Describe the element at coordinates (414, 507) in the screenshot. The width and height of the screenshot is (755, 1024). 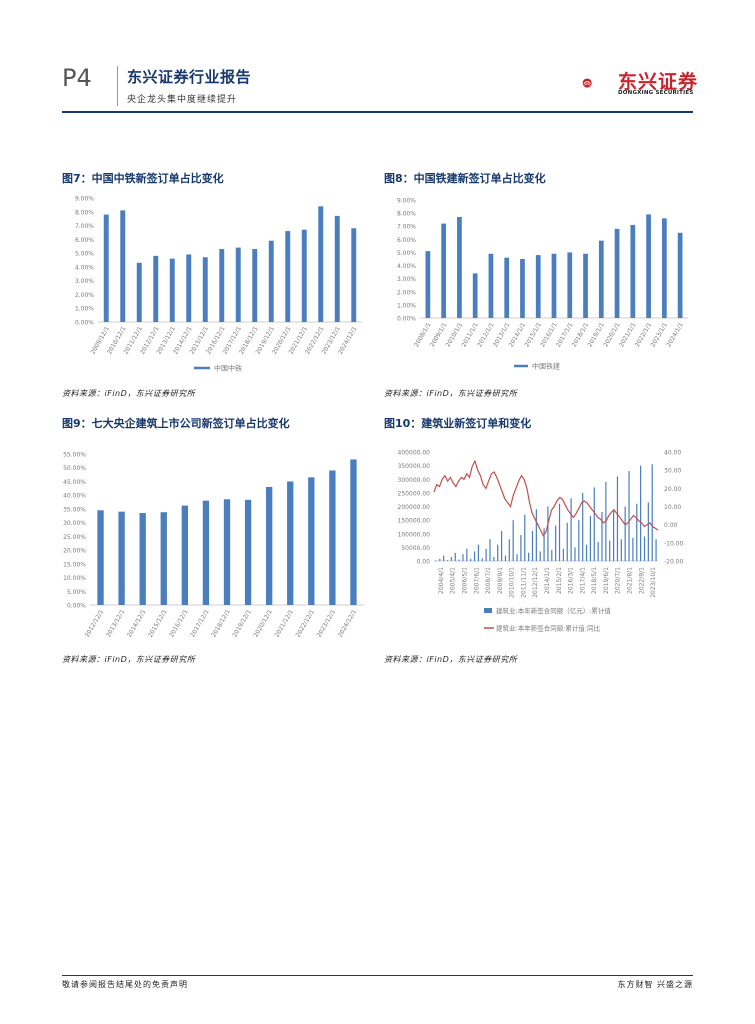
I see `y-left-tick-label: 200000.00` at that location.